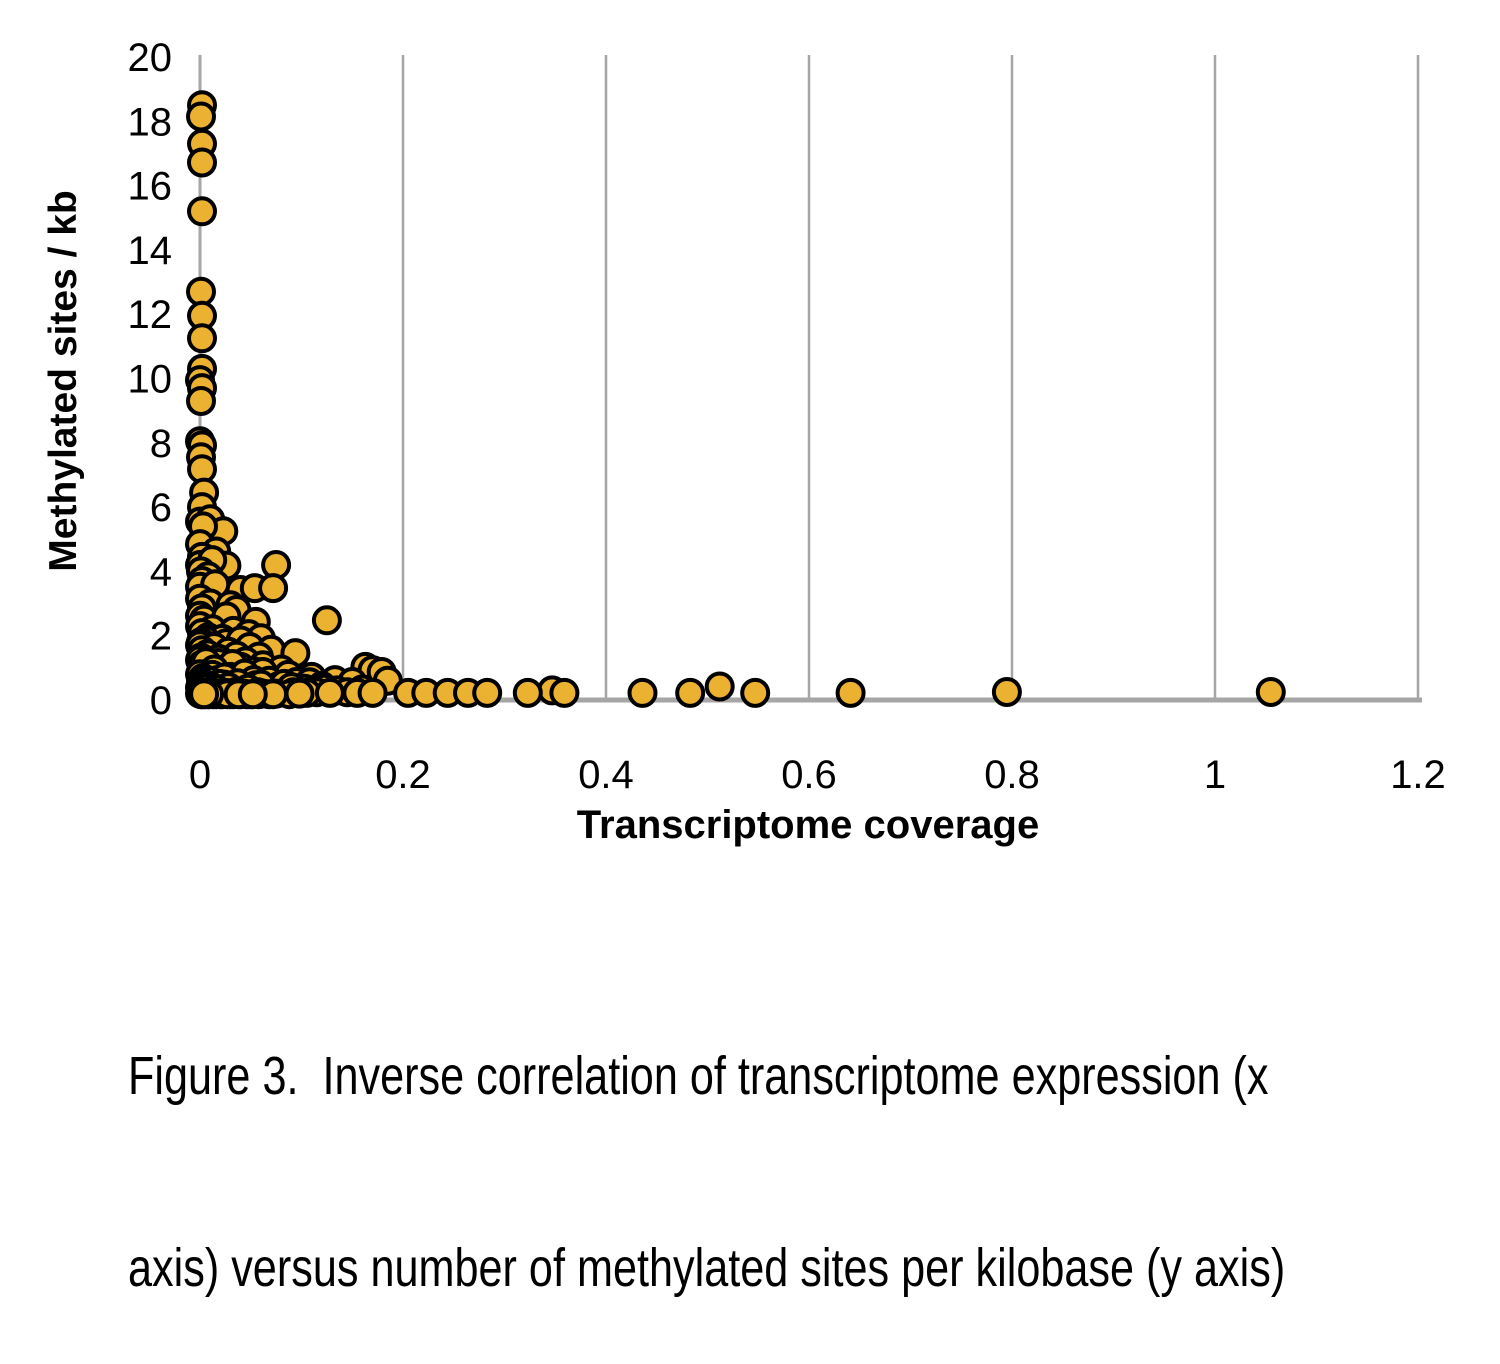 The image size is (1500, 1364). Describe the element at coordinates (150, 122) in the screenshot. I see `y-tick-label: 18` at that location.